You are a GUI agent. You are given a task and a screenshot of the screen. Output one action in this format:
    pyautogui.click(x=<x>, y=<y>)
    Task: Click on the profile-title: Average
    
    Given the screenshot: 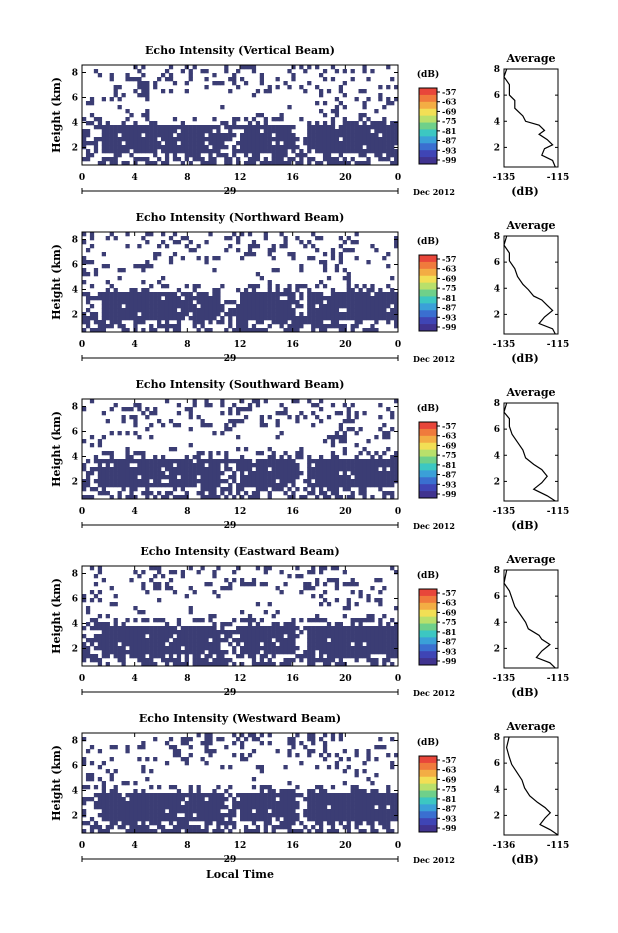 What is the action you would take?
    pyautogui.click(x=530, y=559)
    